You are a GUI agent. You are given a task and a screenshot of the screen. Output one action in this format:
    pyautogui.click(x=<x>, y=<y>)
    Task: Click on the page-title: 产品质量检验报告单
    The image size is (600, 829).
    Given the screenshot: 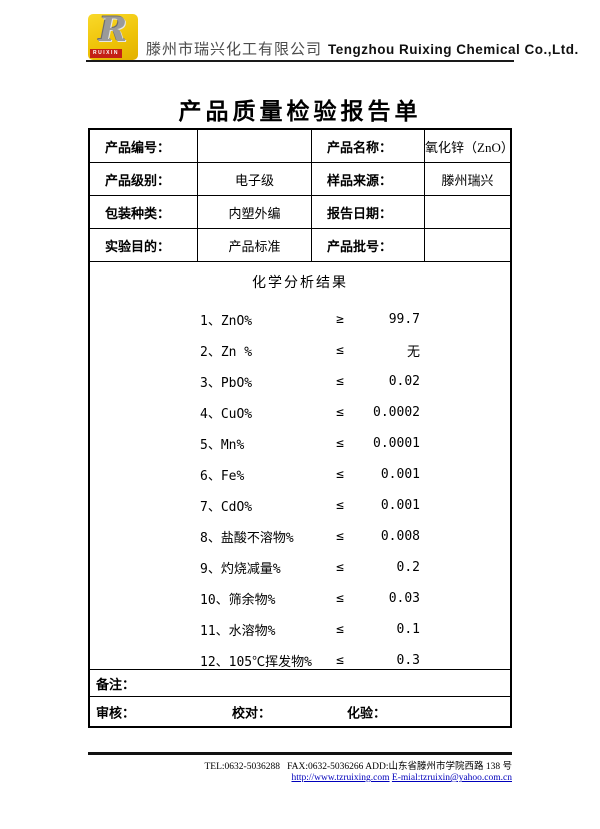 What is the action you would take?
    pyautogui.click(x=300, y=111)
    